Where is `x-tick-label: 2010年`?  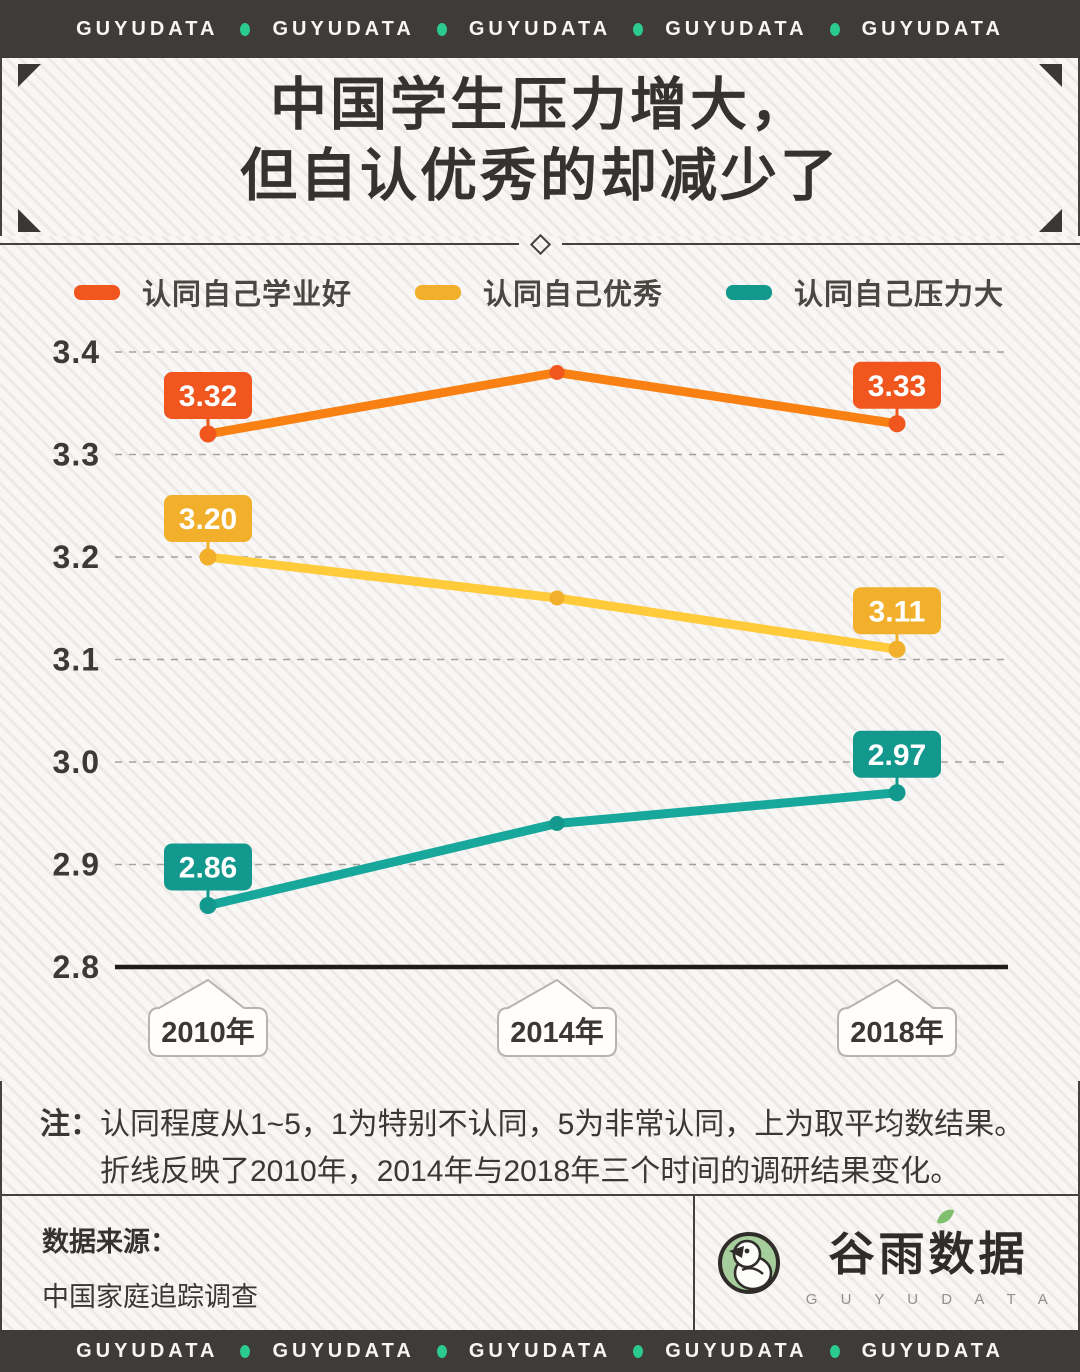
x-tick-label: 2010年 is located at coordinates (208, 1032).